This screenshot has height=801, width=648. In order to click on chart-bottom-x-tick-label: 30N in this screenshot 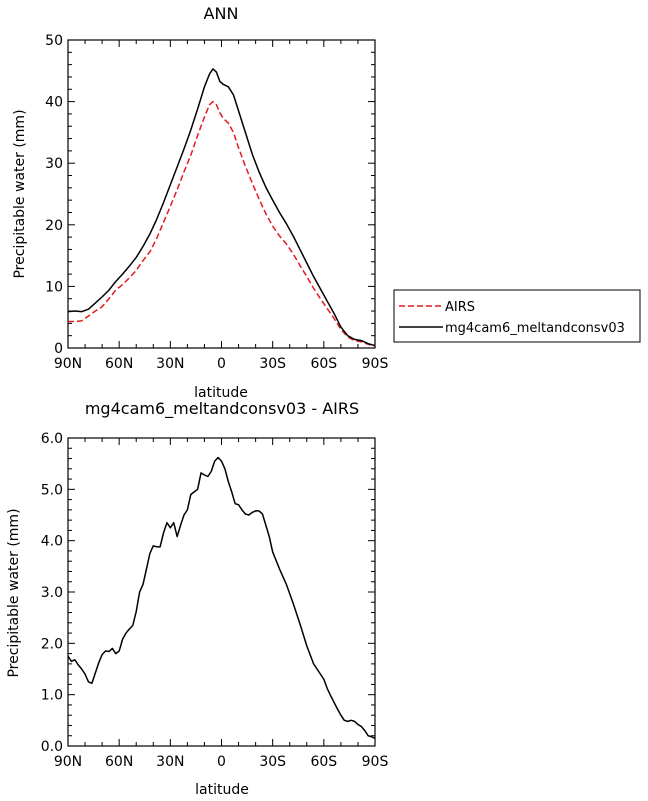, I will do `click(170, 762)`.